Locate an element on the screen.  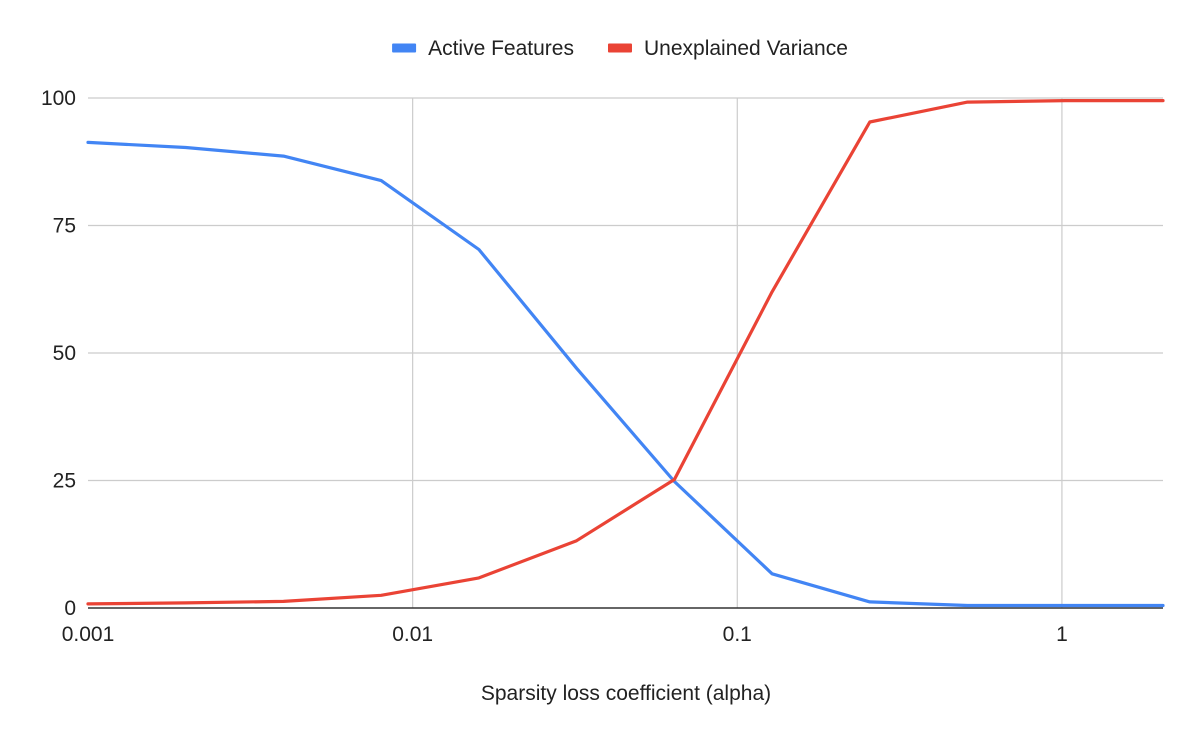
legend-label: Active Features is located at coordinates (501, 48).